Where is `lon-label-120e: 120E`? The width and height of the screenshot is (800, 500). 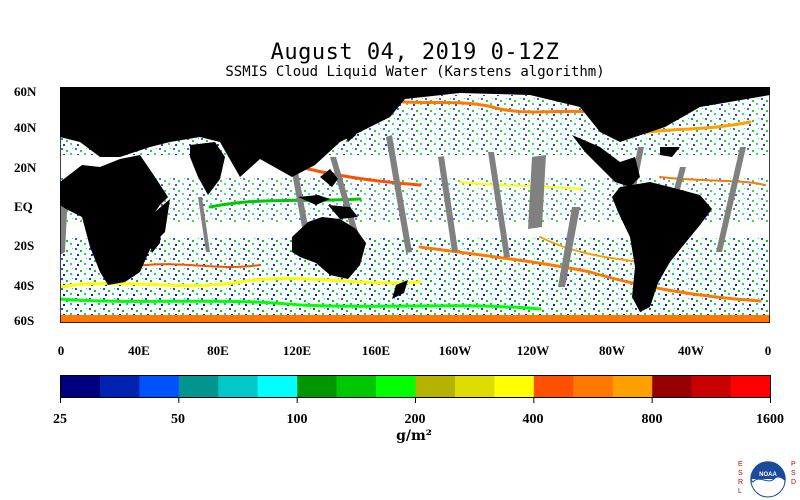 lon-label-120e: 120E is located at coordinates (297, 350).